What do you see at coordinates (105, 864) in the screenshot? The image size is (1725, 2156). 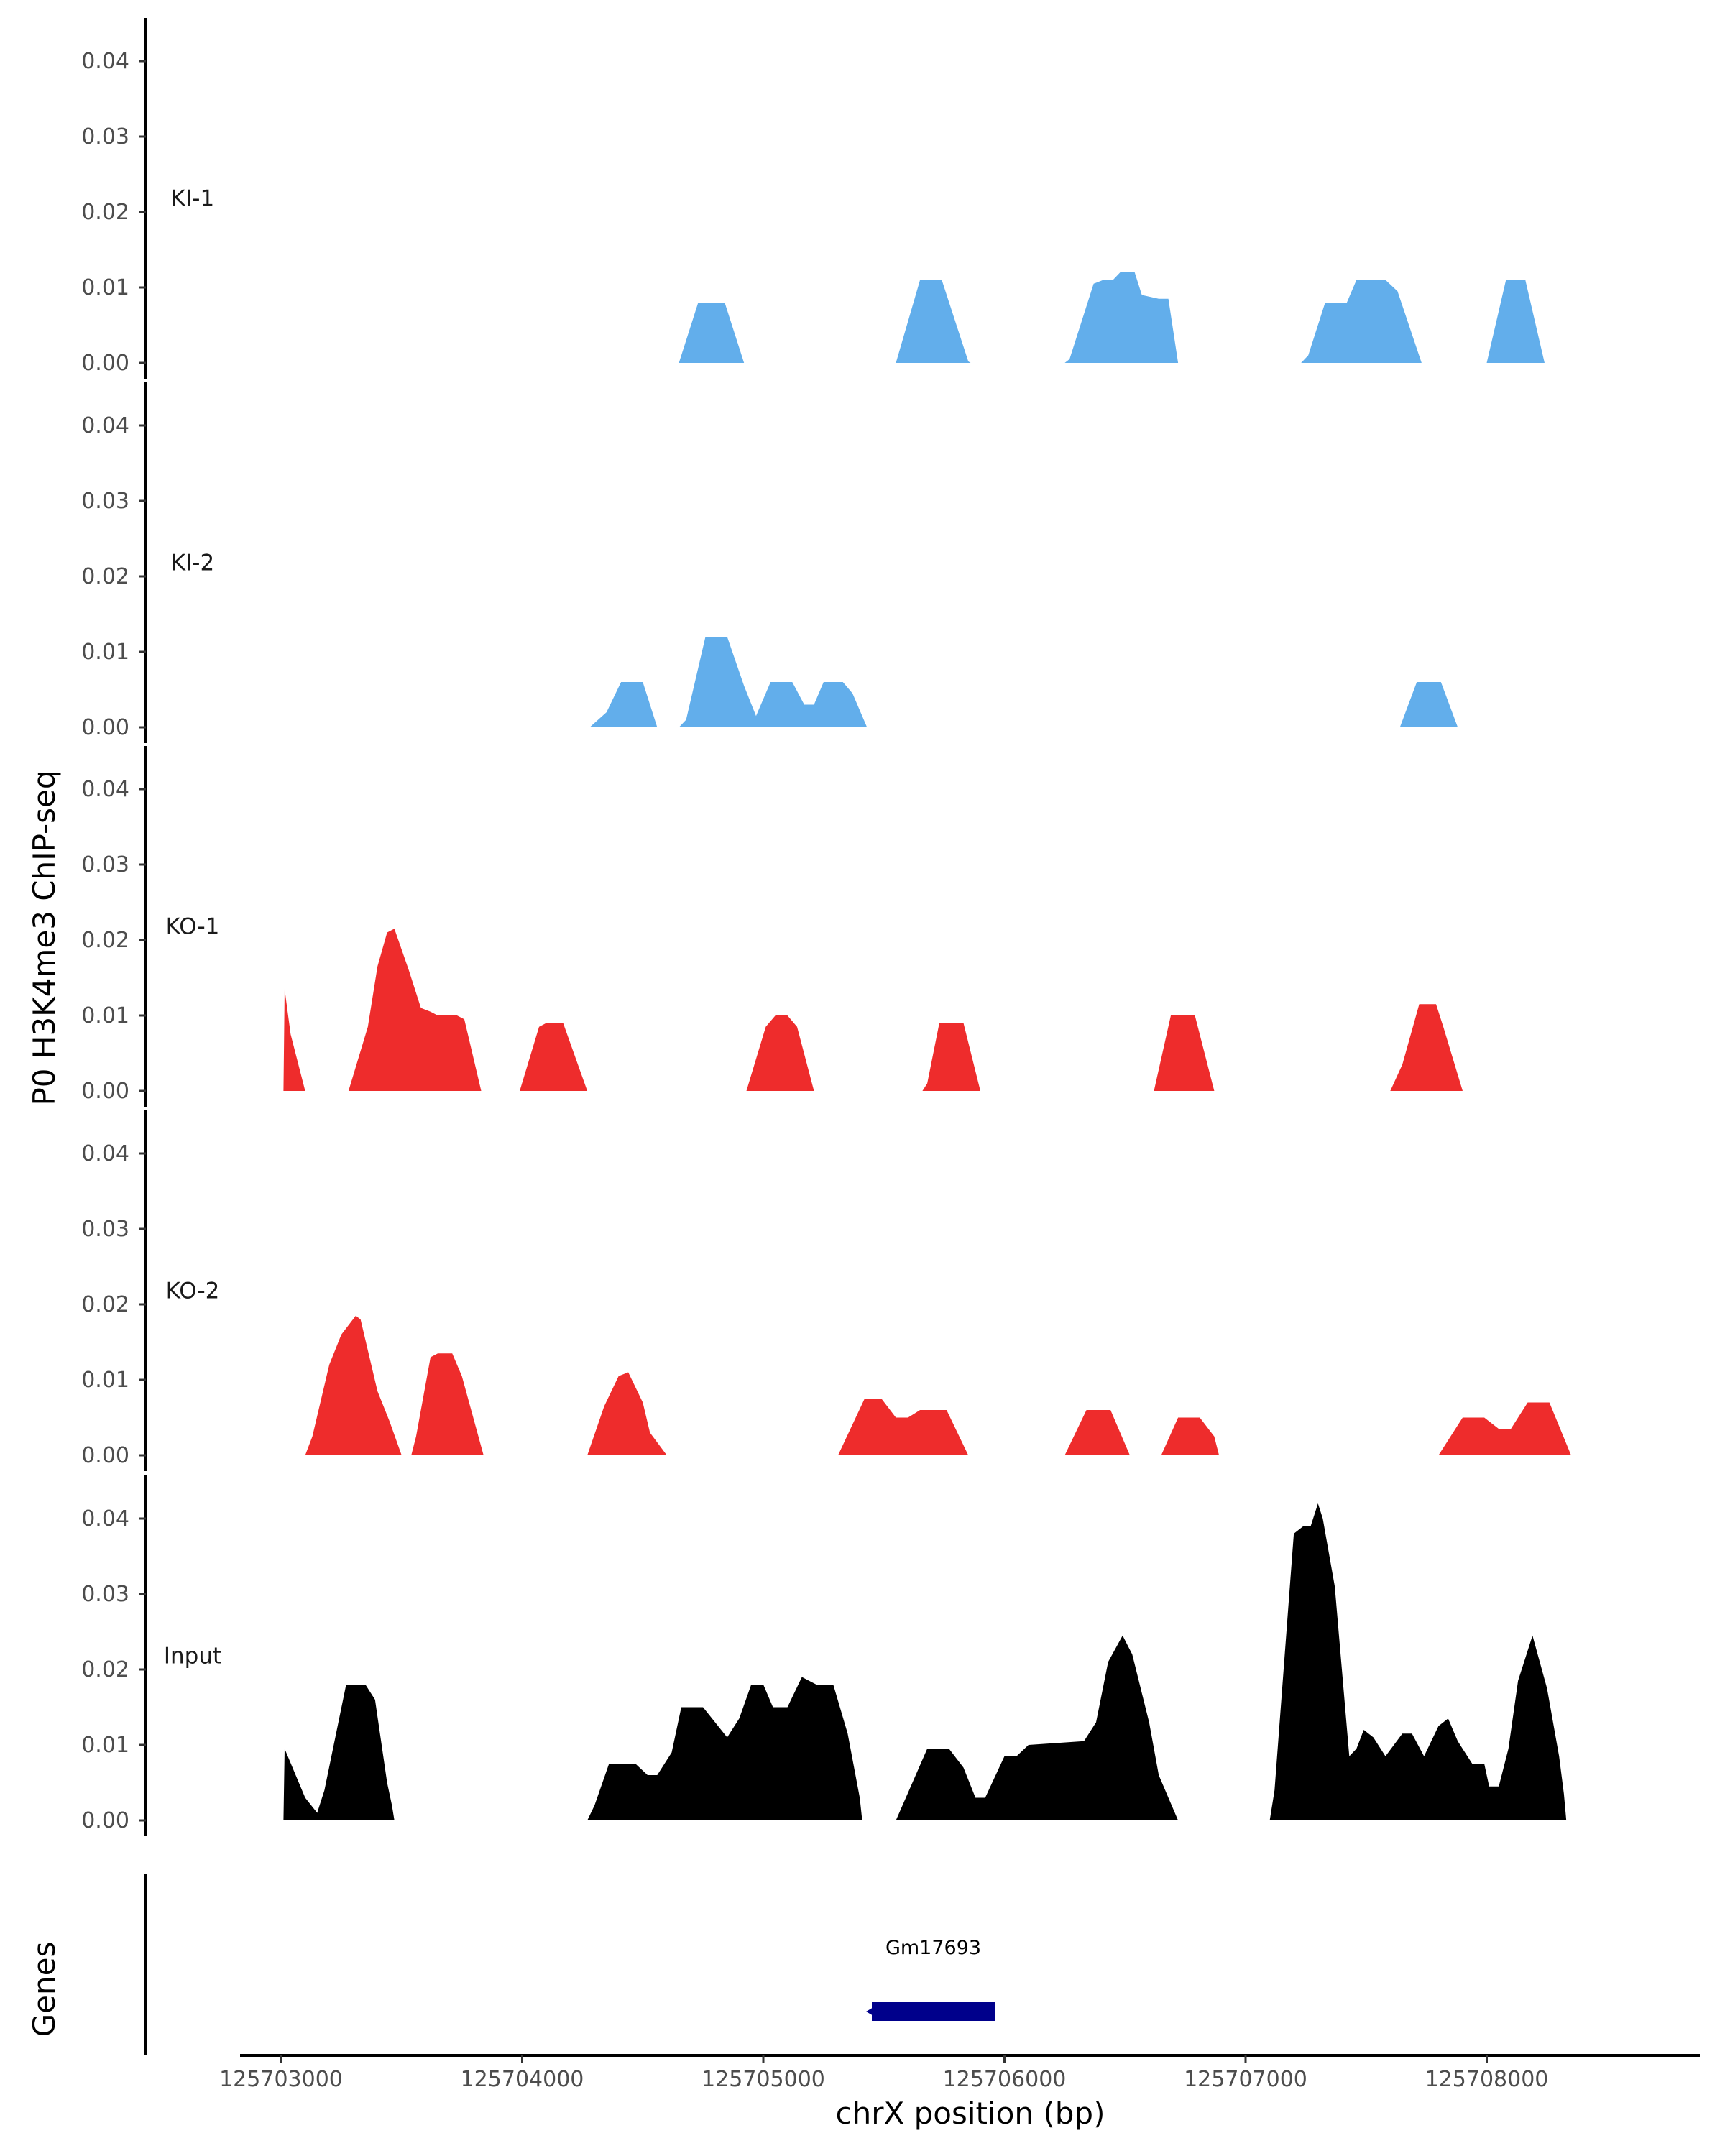 I see `y-tick-label-ko-1: 0.03` at bounding box center [105, 864].